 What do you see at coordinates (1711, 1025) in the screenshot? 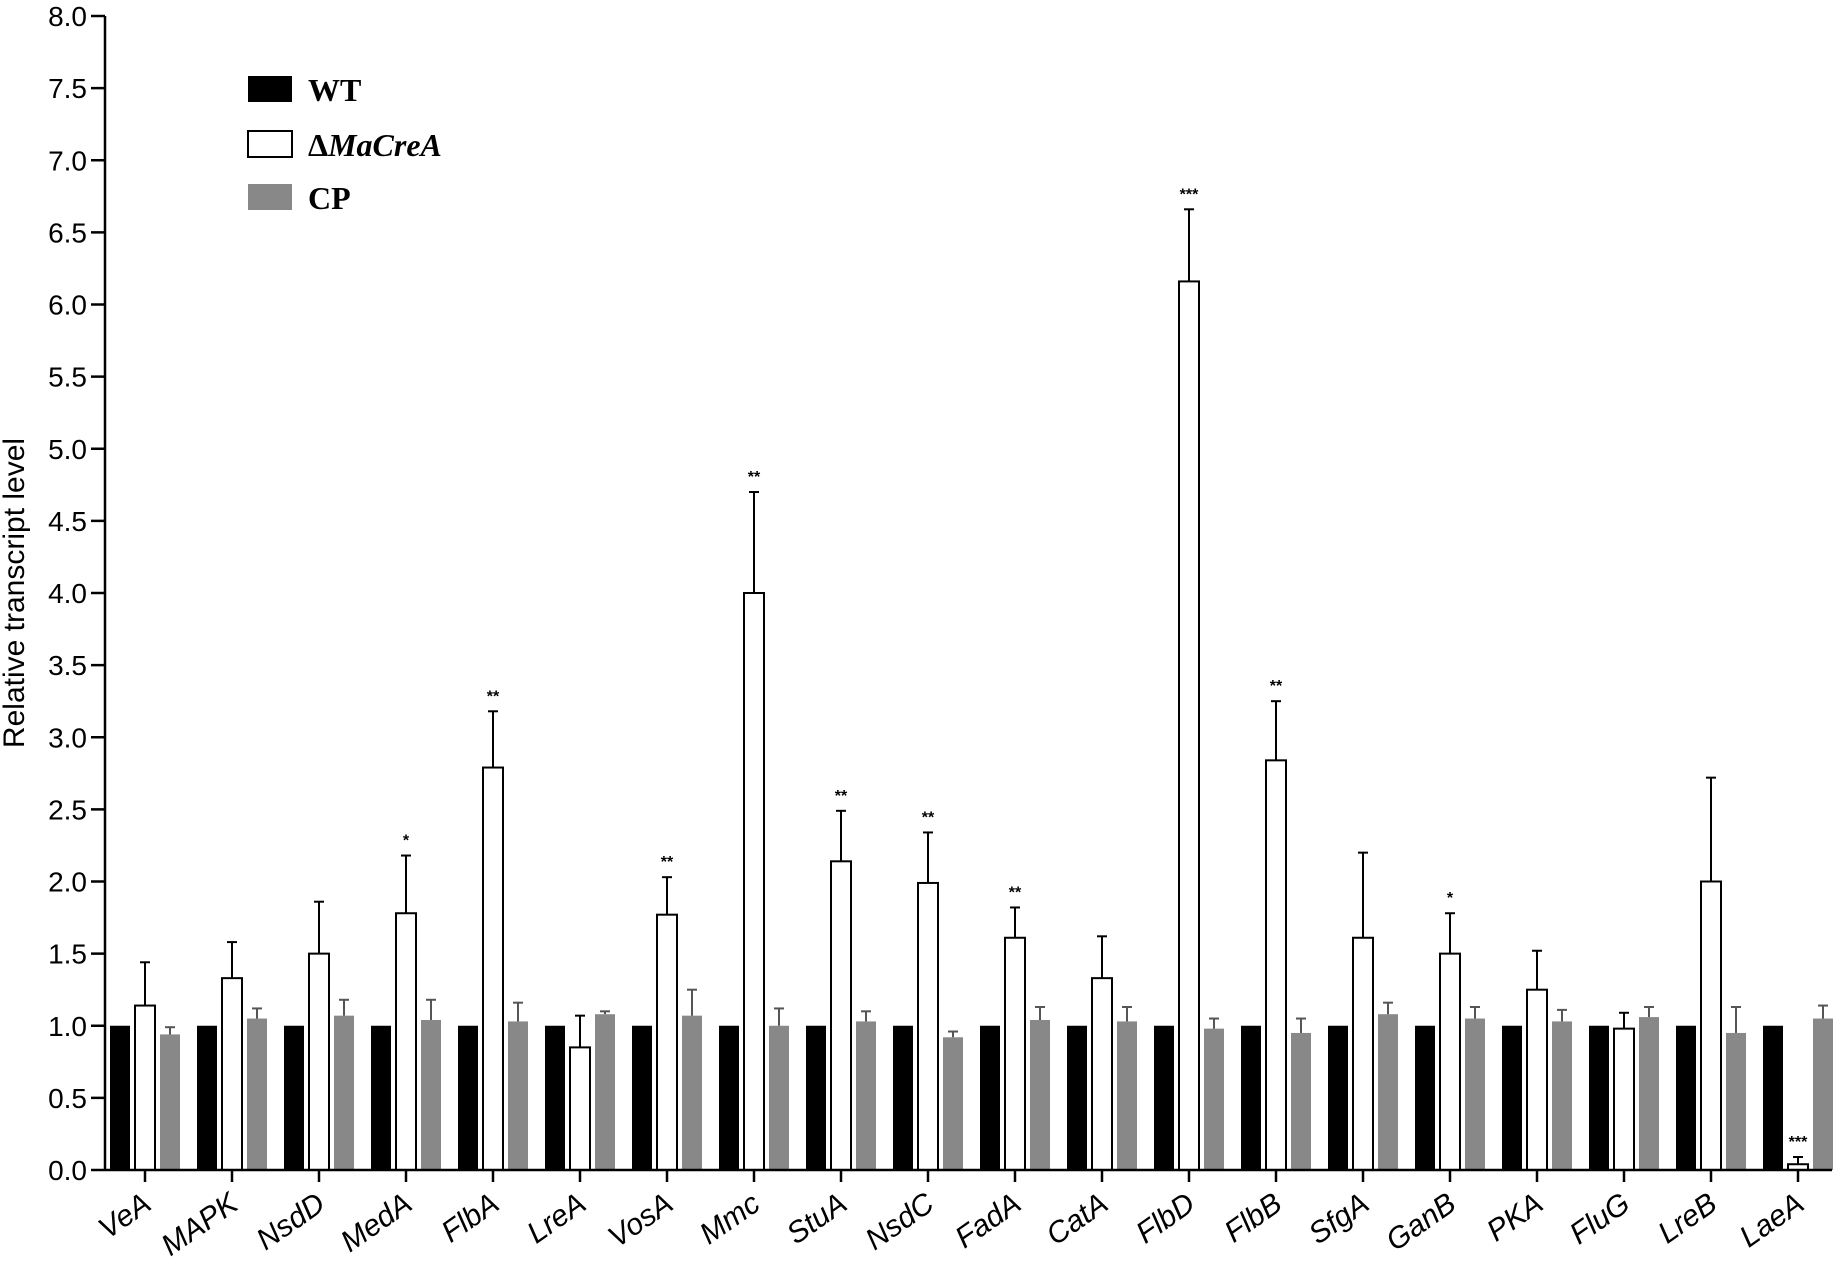
I see `bar-MaCreA-LreB` at bounding box center [1711, 1025].